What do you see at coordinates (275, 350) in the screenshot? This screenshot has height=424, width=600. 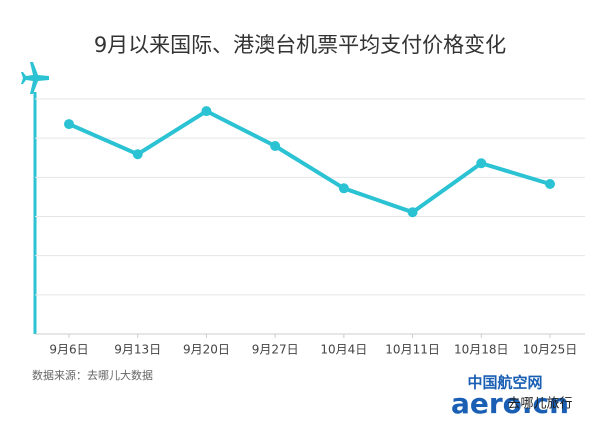 I see `x-tick-label: 9月27日` at bounding box center [275, 350].